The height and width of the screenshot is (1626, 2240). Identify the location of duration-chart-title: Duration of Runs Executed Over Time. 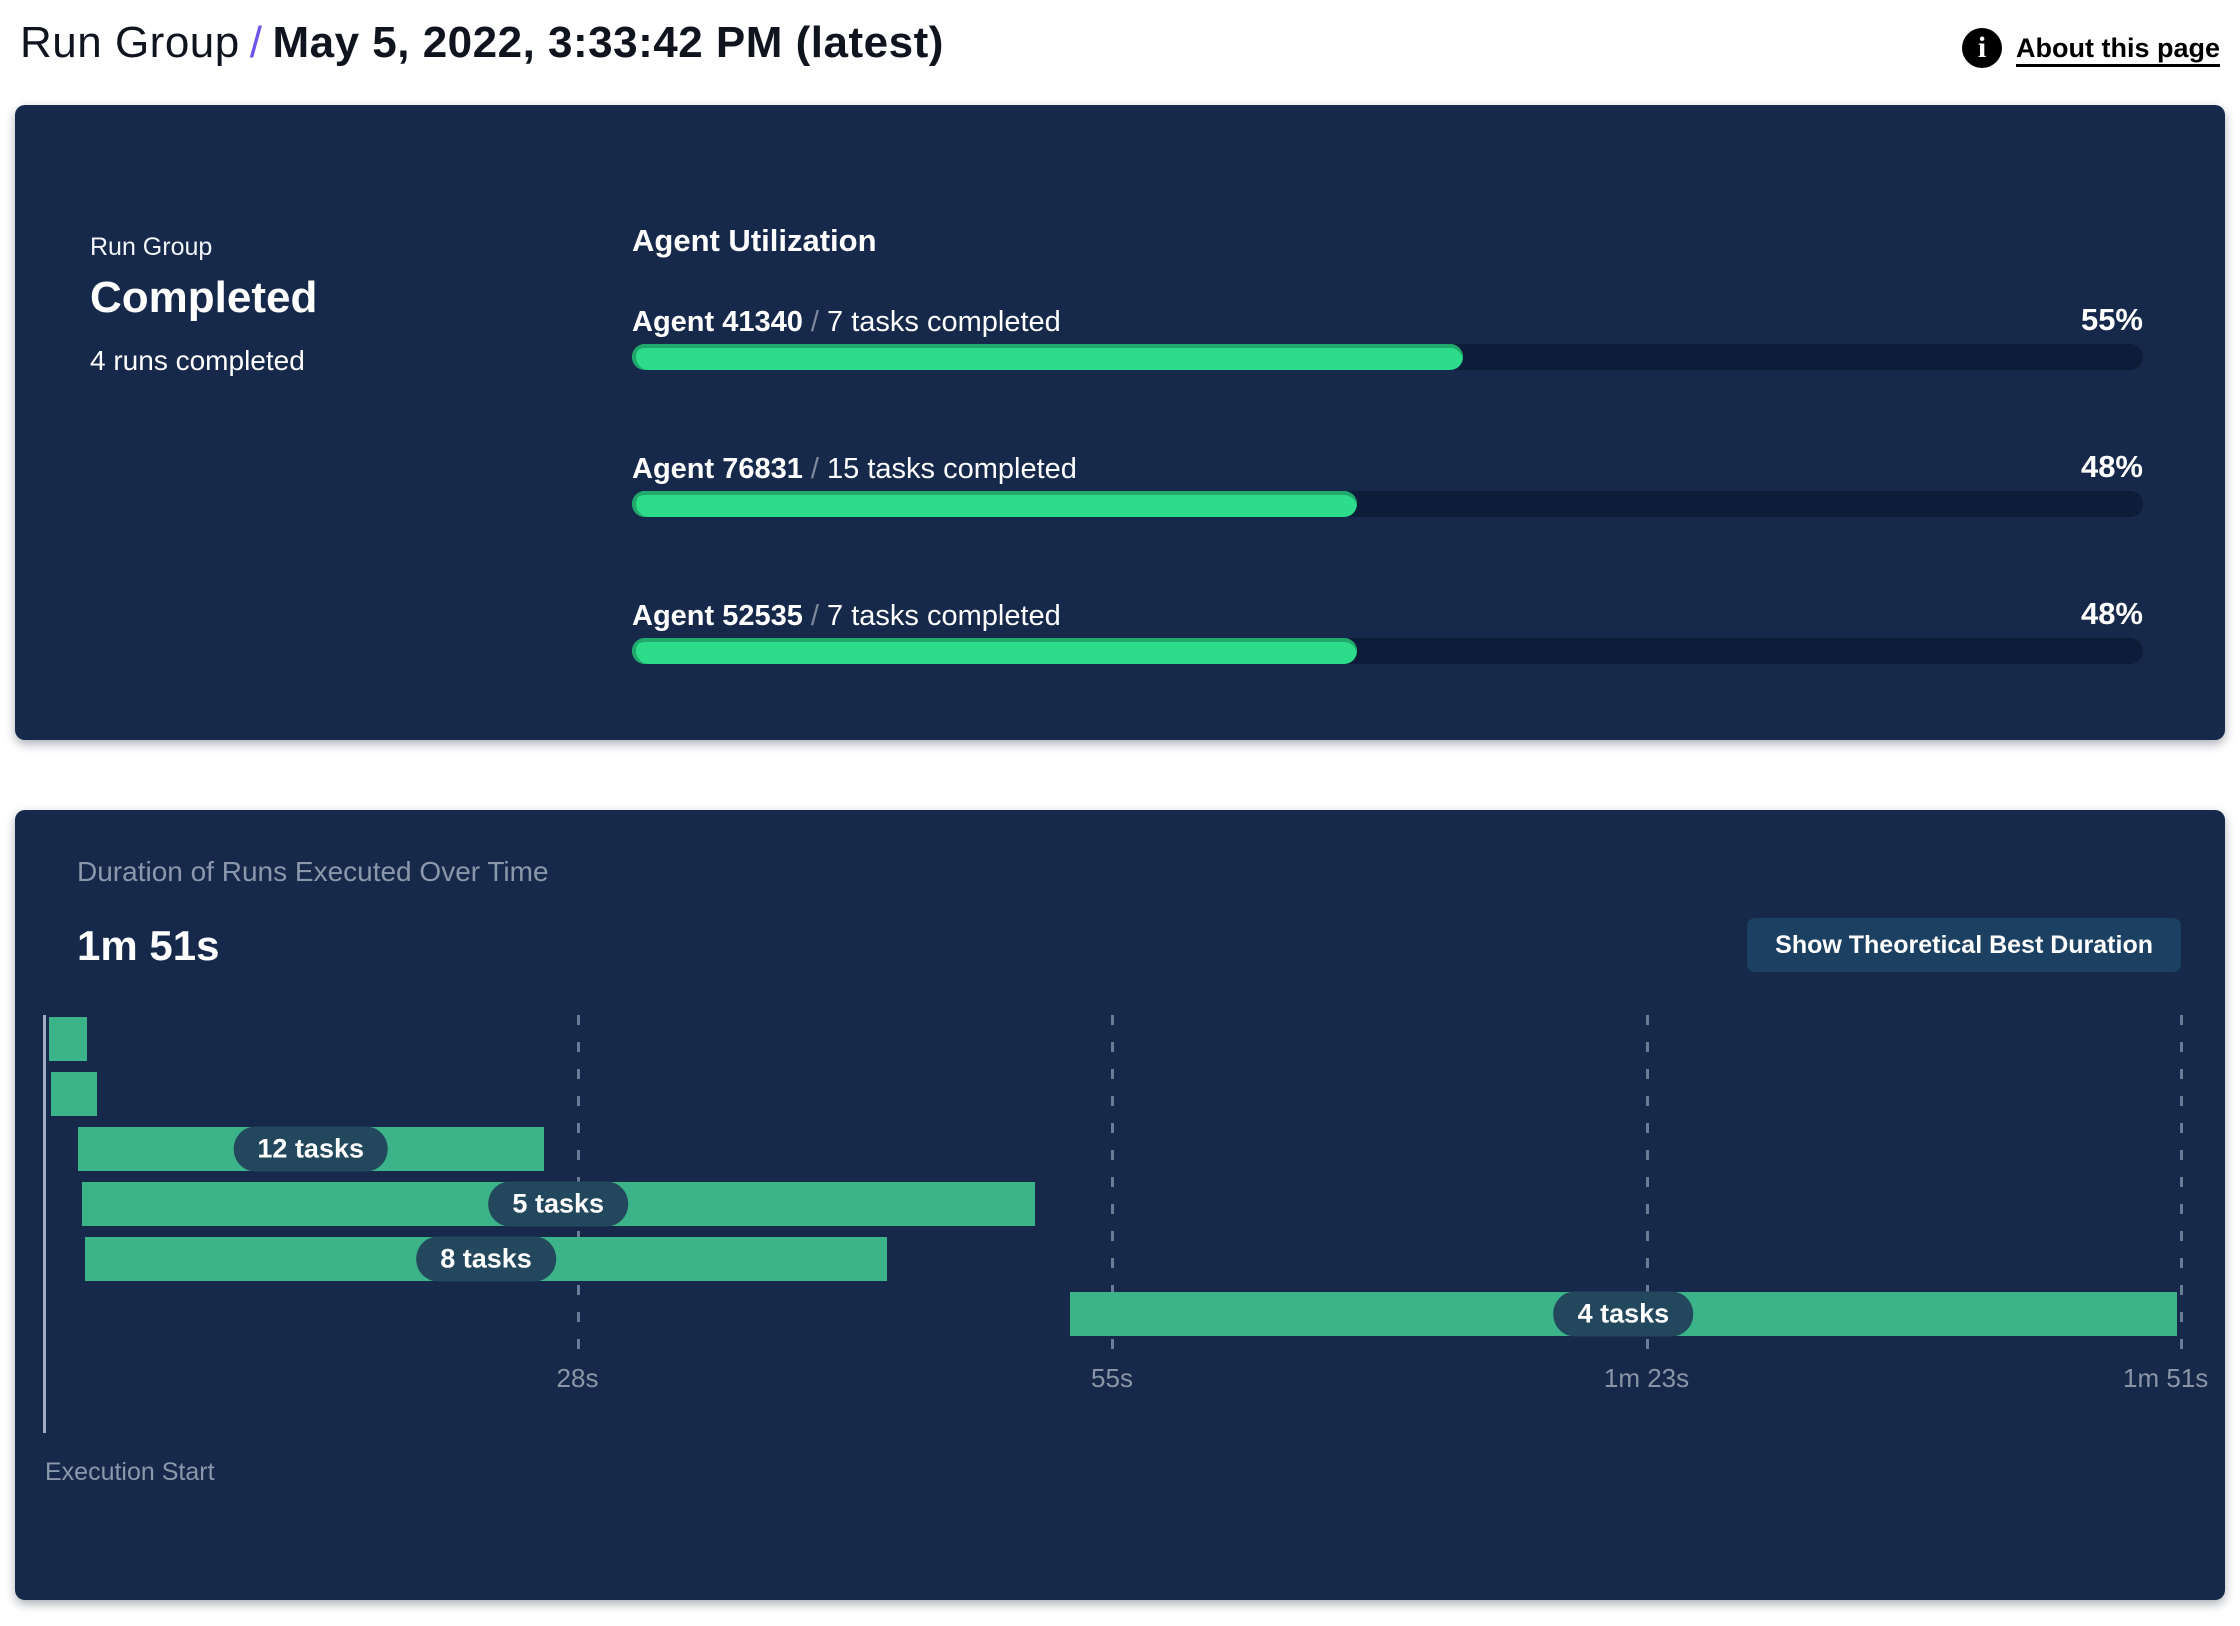
(313, 871).